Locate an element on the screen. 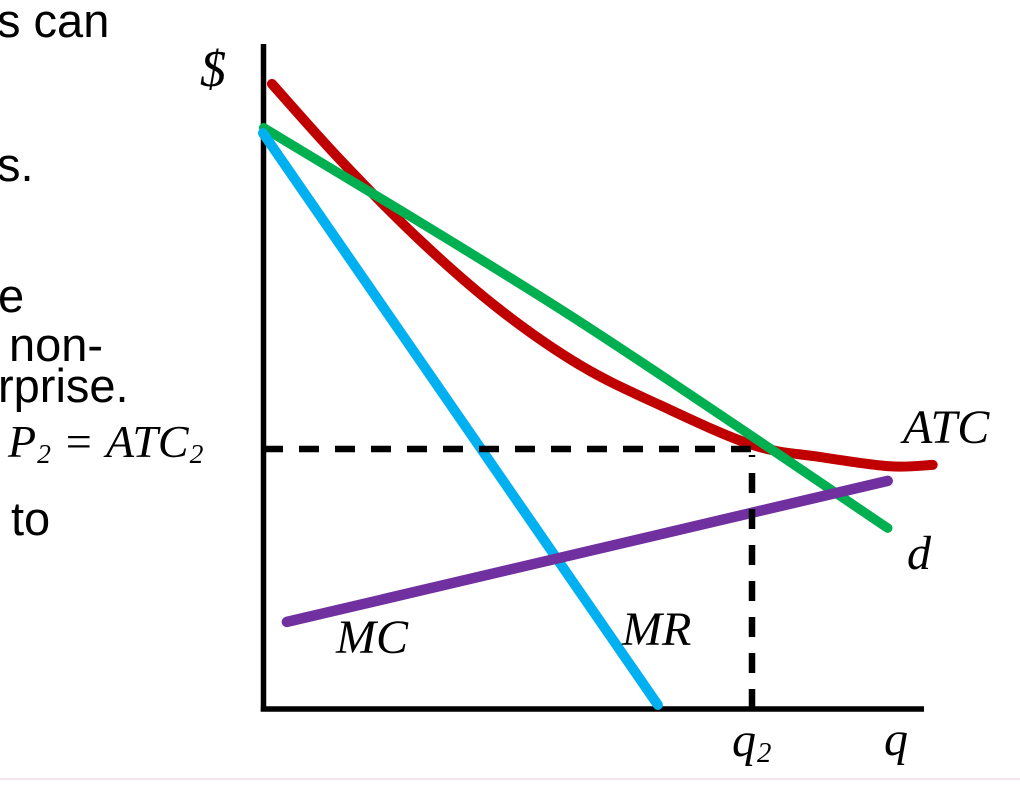 This screenshot has height=787, width=1020. slide-text-fragment-6: to is located at coordinates (31, 518).